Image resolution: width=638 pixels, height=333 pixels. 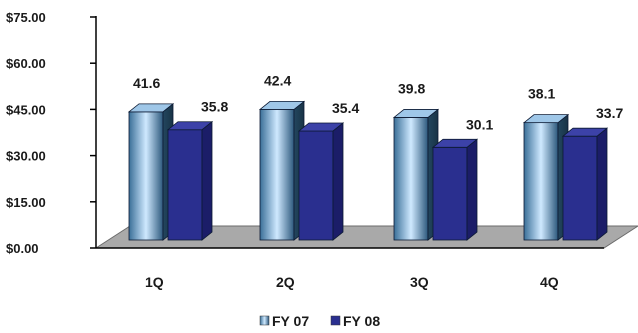 I want to click on x-category-label: 2Q, so click(x=285, y=282).